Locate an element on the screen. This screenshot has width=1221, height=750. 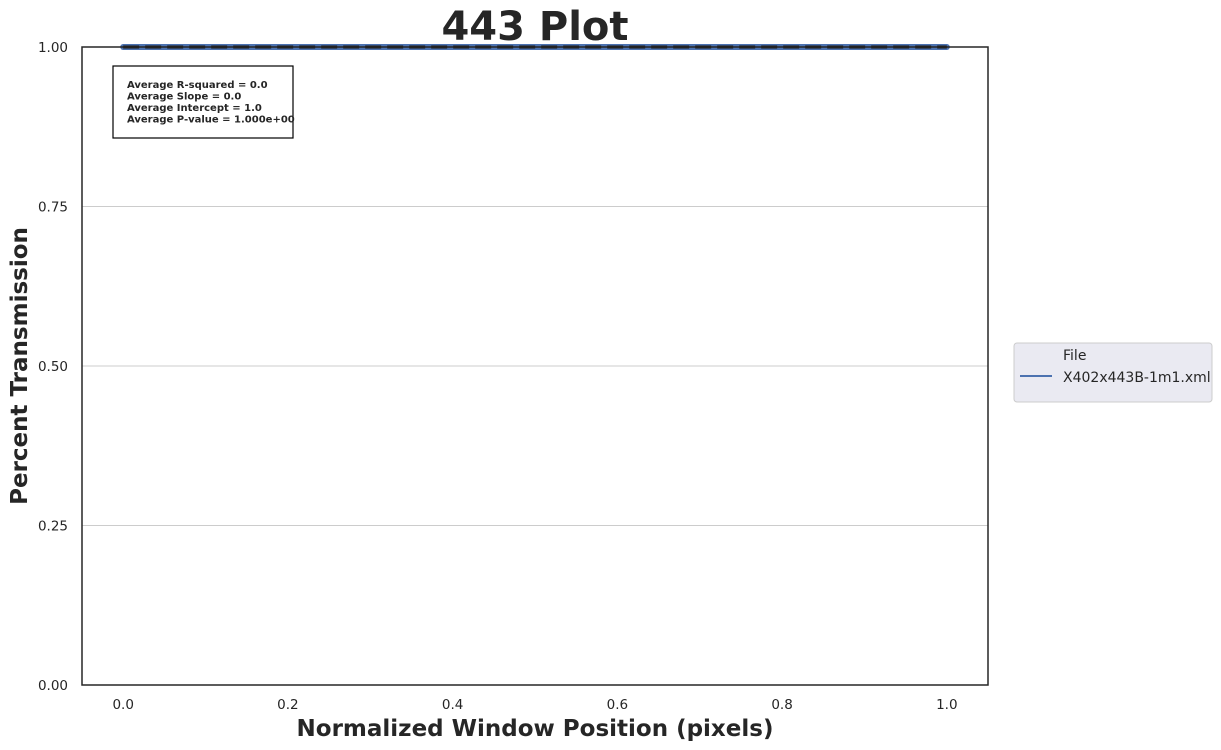
x-tick-label: 0.8 is located at coordinates (781, 705).